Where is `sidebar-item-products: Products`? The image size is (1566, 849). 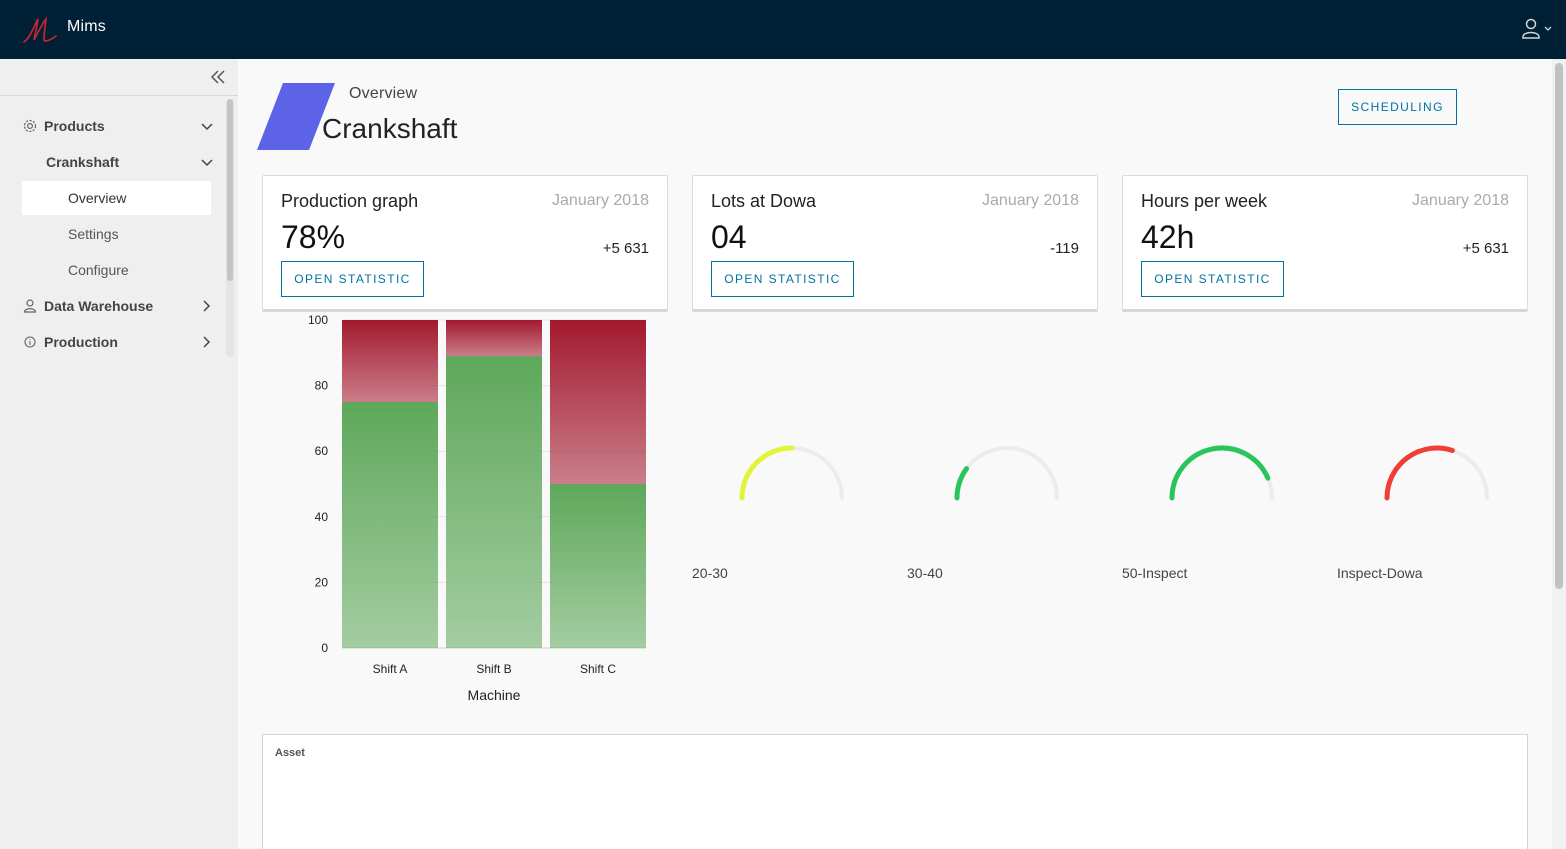
sidebar-item-products: Products is located at coordinates (111, 126).